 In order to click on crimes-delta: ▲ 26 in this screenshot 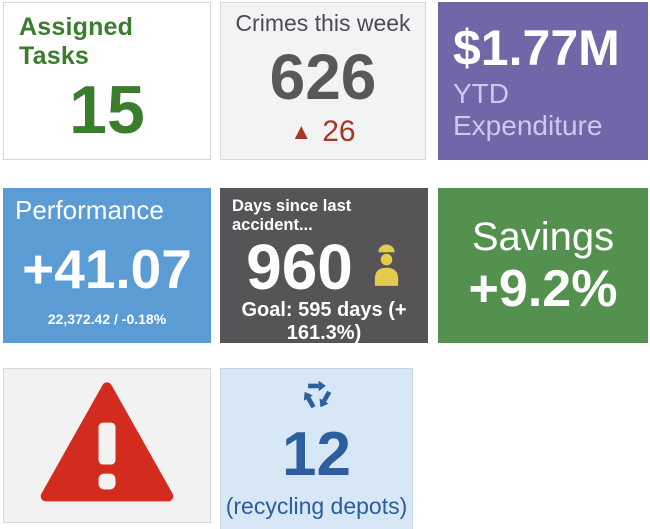, I will do `click(322, 138)`.